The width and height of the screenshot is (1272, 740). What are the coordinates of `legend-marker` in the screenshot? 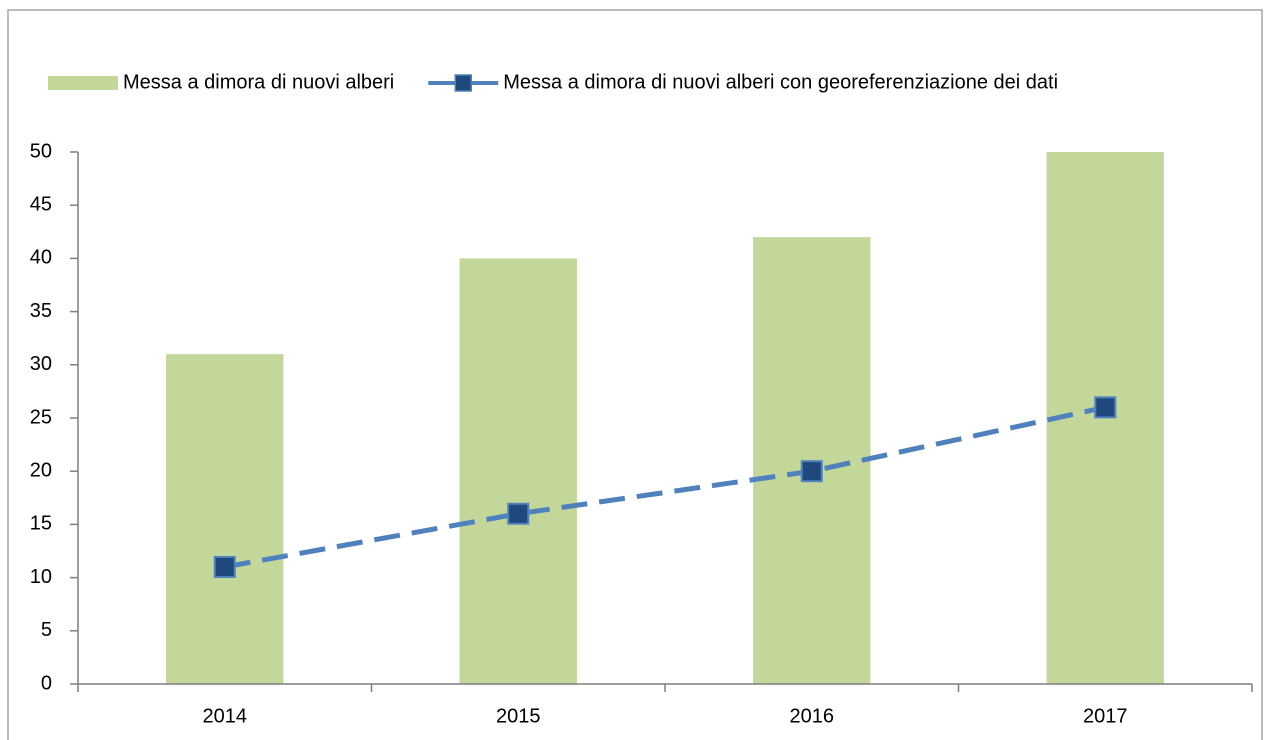 It's located at (463, 83).